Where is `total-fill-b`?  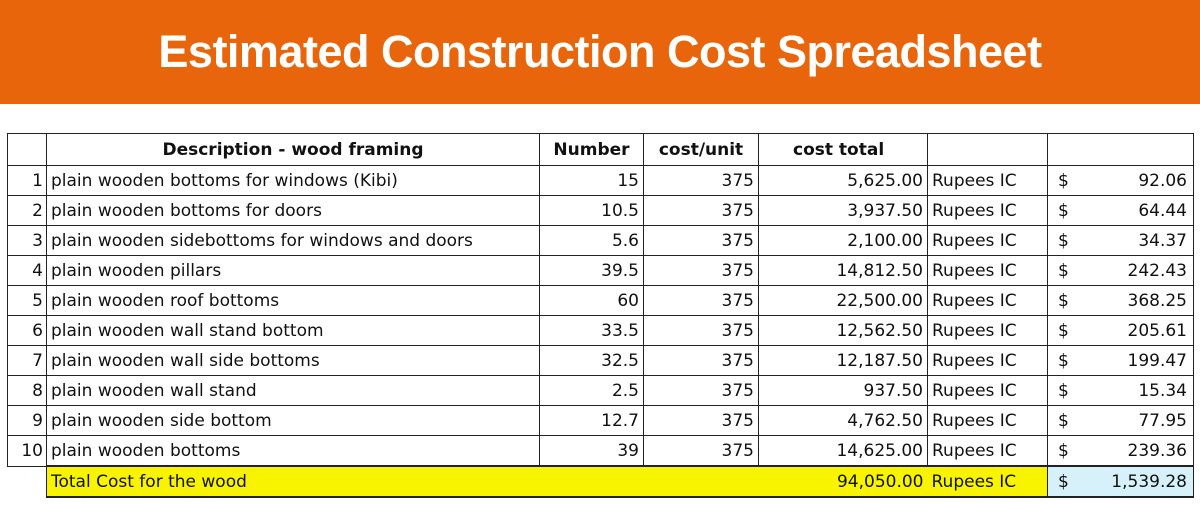
total-fill-b is located at coordinates (701, 481).